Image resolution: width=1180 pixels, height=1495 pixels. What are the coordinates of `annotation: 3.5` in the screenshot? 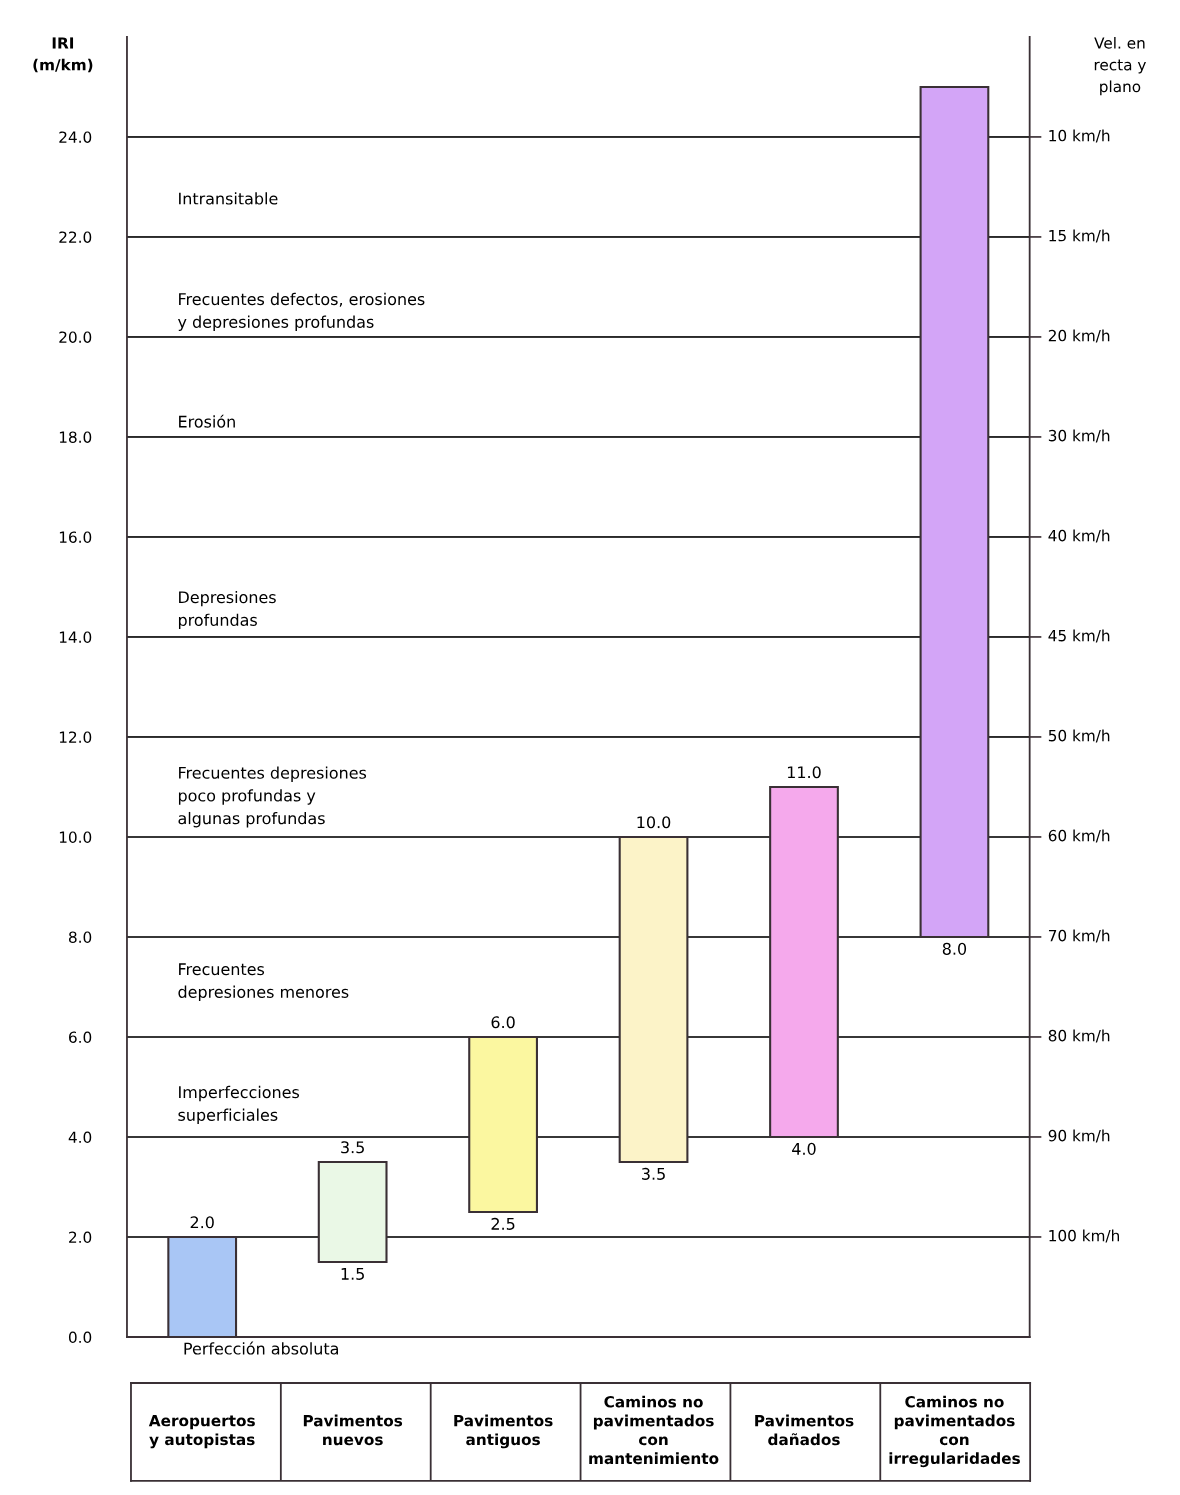 It's located at (653, 1173).